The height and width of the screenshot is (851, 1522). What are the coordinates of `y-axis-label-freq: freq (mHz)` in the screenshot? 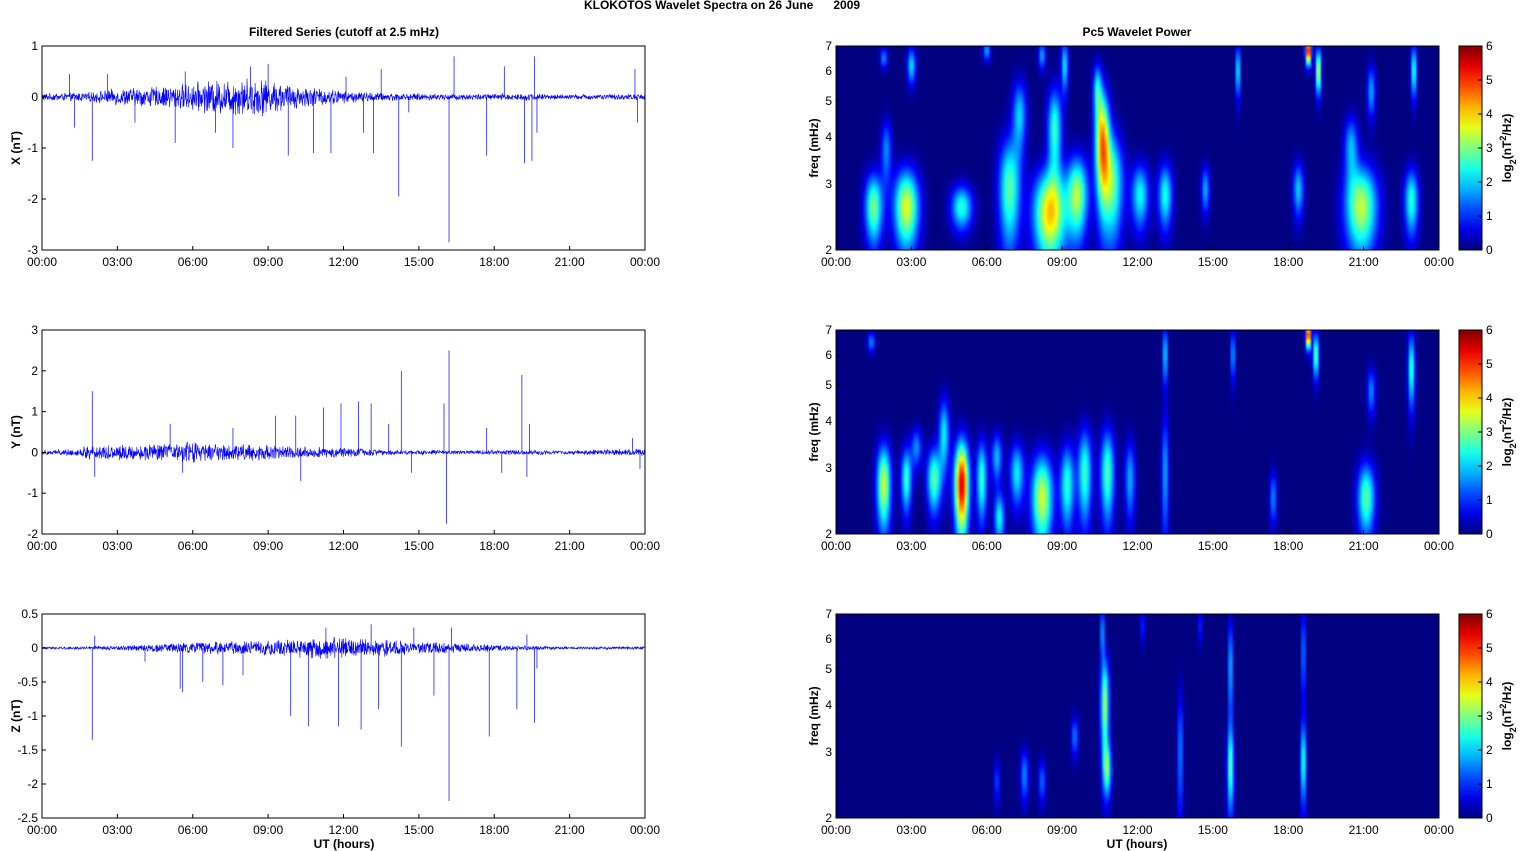 It's located at (814, 715).